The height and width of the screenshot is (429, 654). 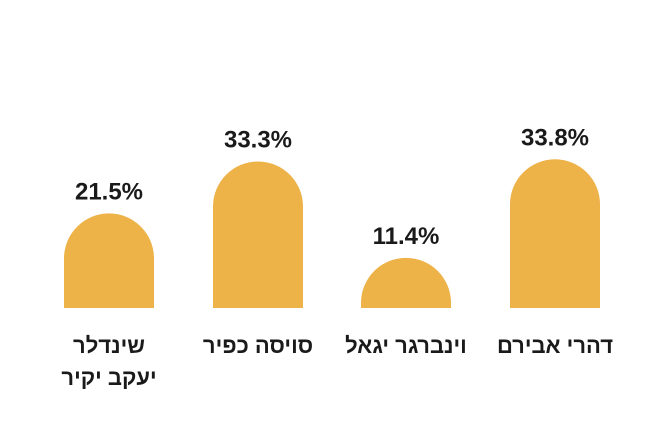 What do you see at coordinates (258, 345) in the screenshot?
I see `category-label-2-line-1: סויסה כפיר` at bounding box center [258, 345].